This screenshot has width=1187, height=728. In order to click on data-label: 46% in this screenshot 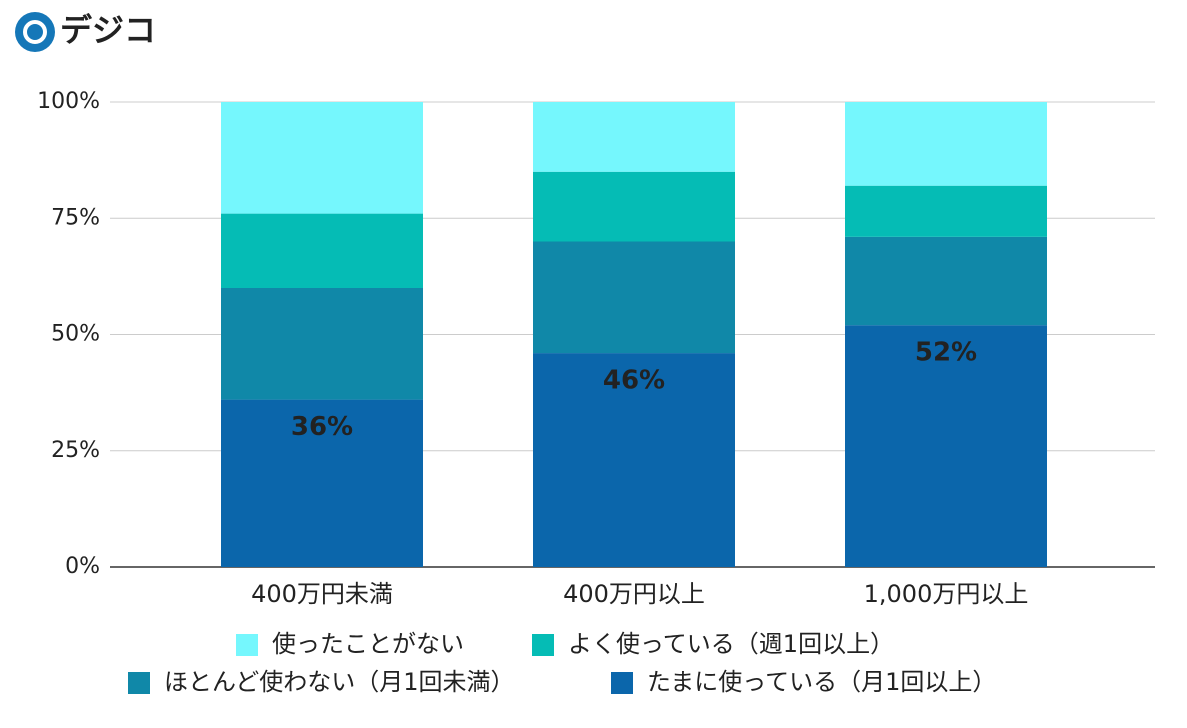, I will do `click(634, 381)`.